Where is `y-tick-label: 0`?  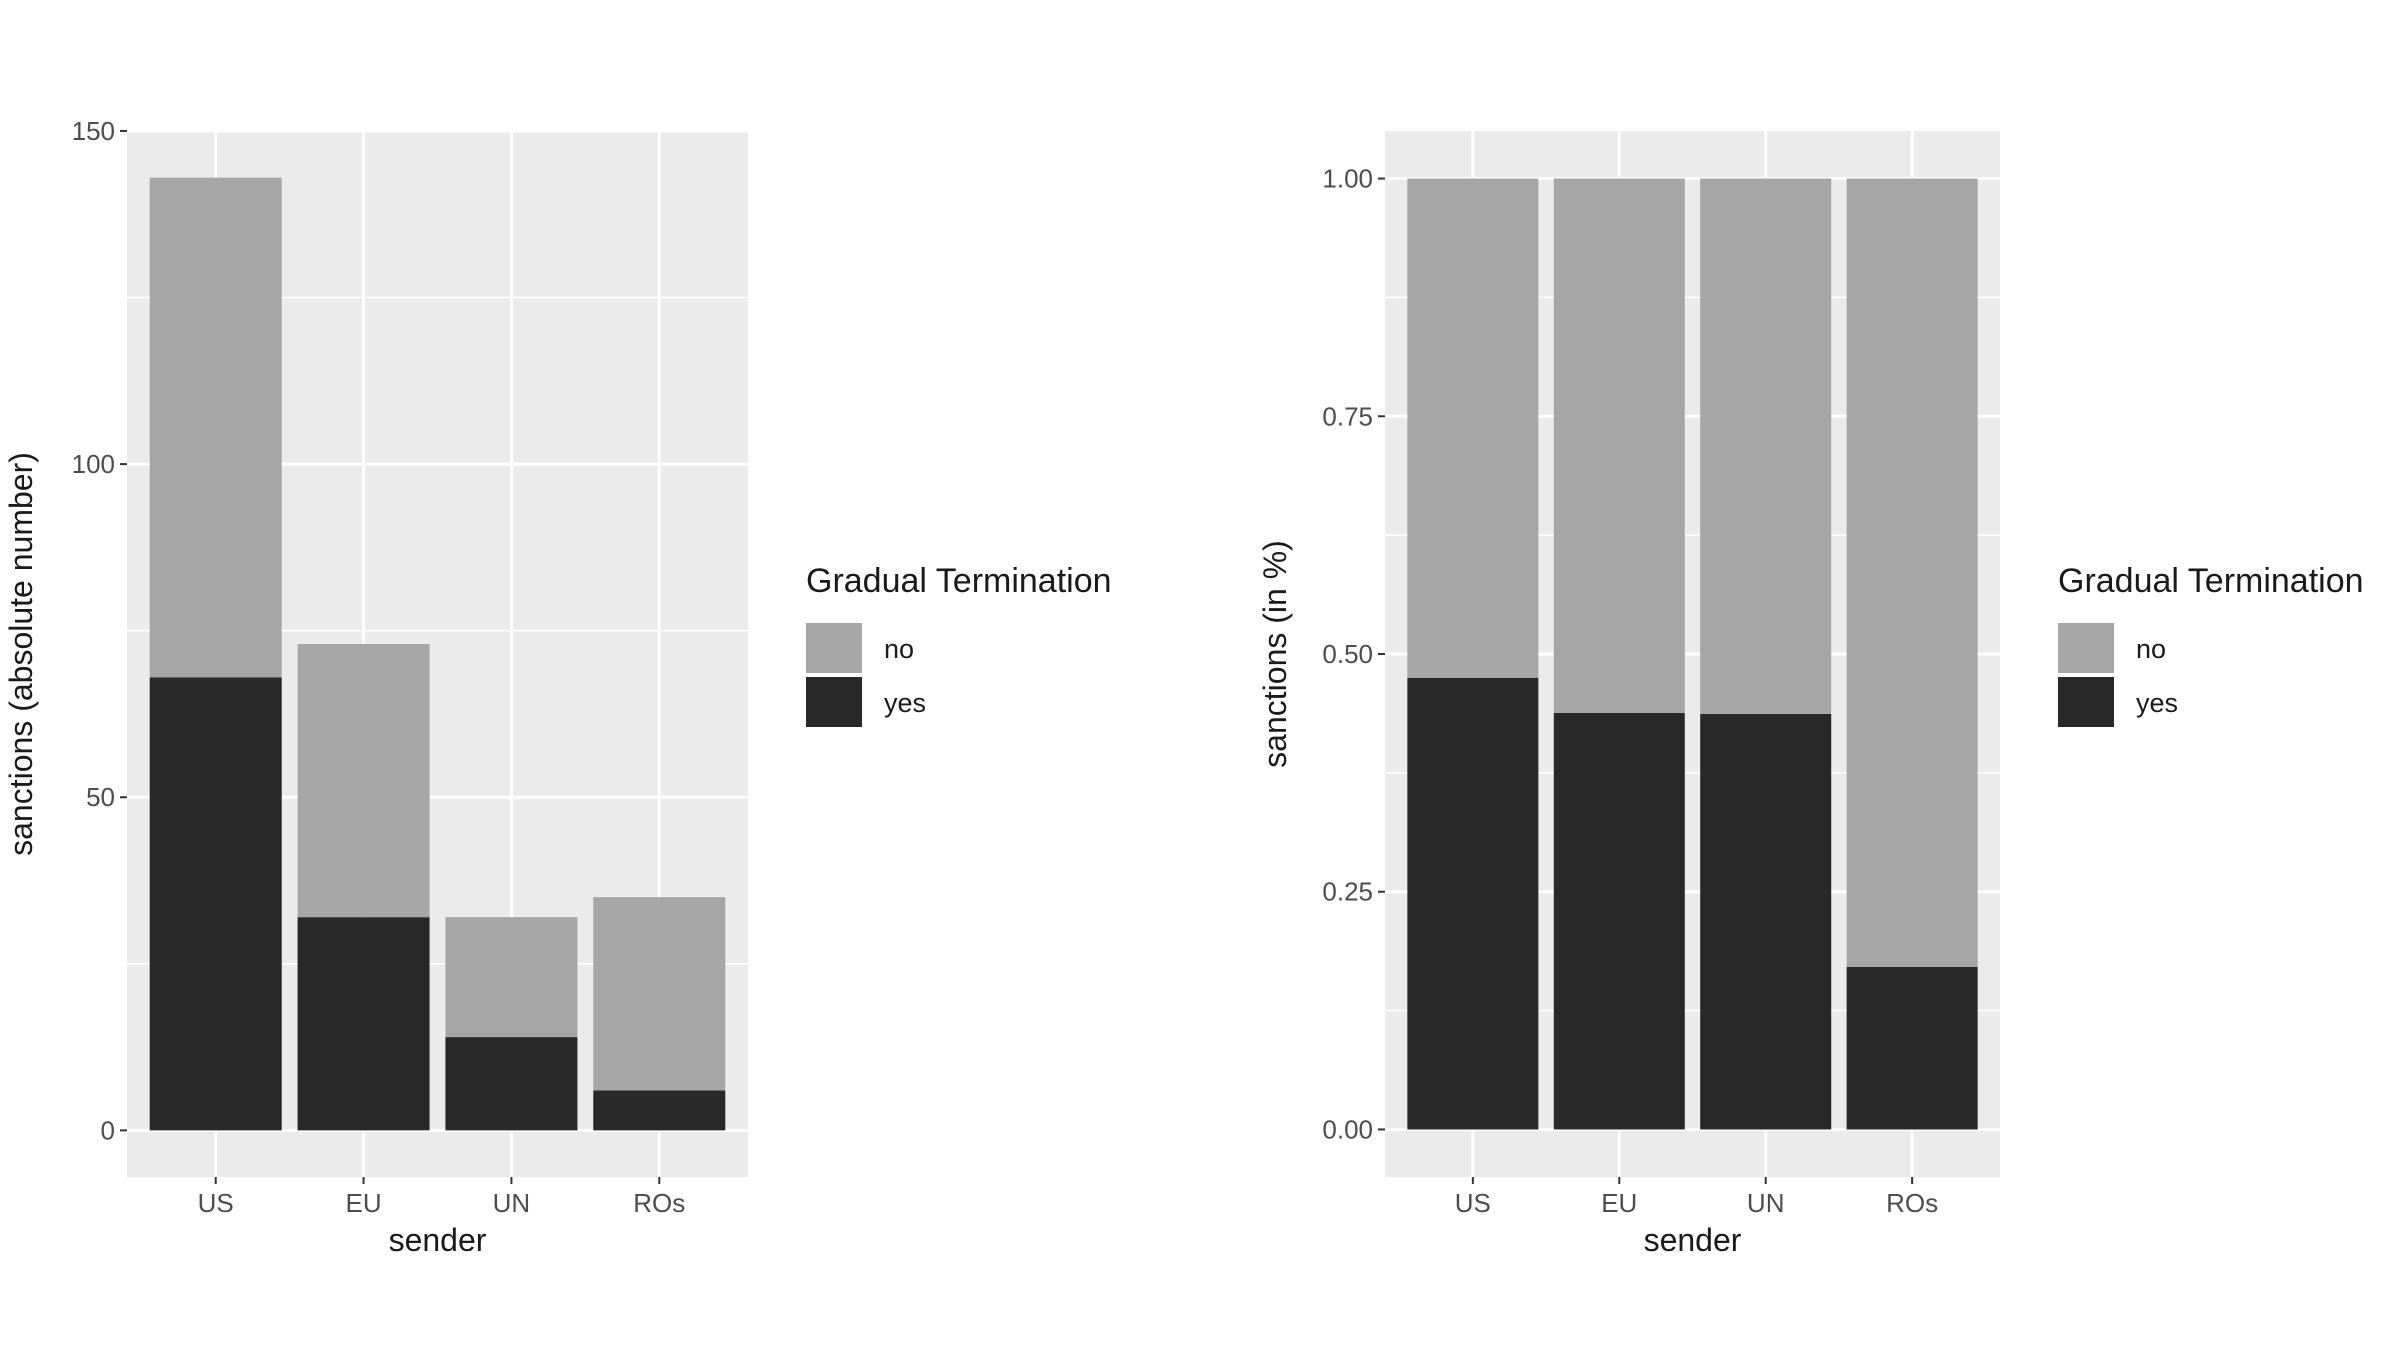
y-tick-label: 0 is located at coordinates (108, 1130).